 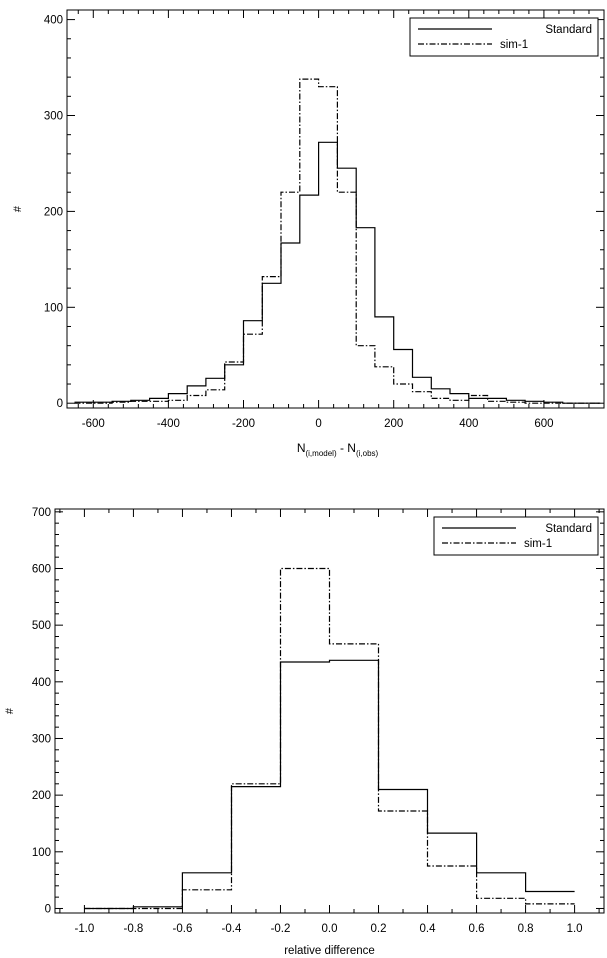 I want to click on x-tick-label: -1.0, so click(x=84, y=929).